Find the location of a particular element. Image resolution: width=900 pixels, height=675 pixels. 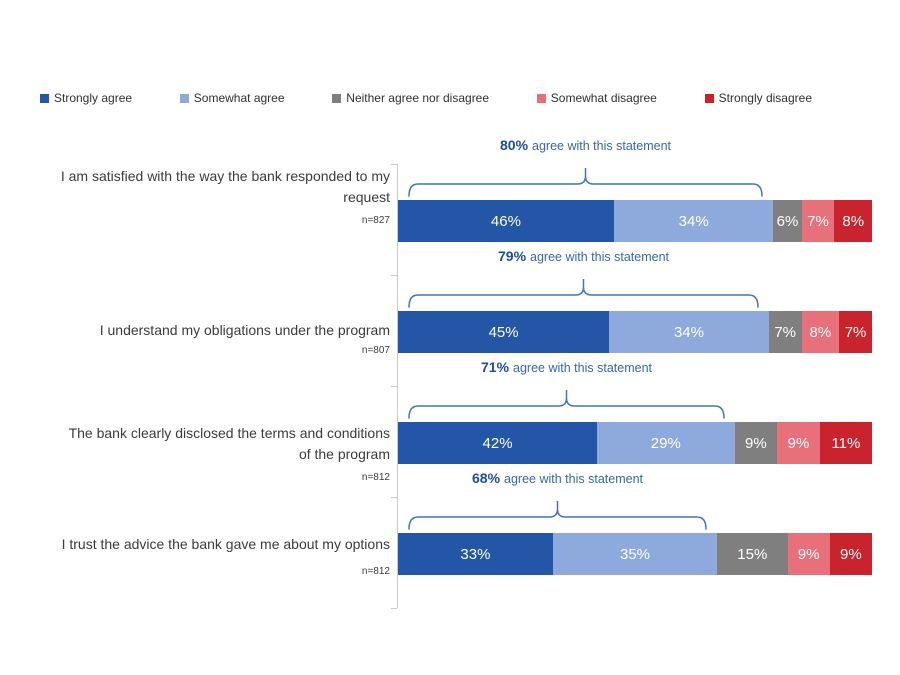

bar-segment: 45% is located at coordinates (504, 332).